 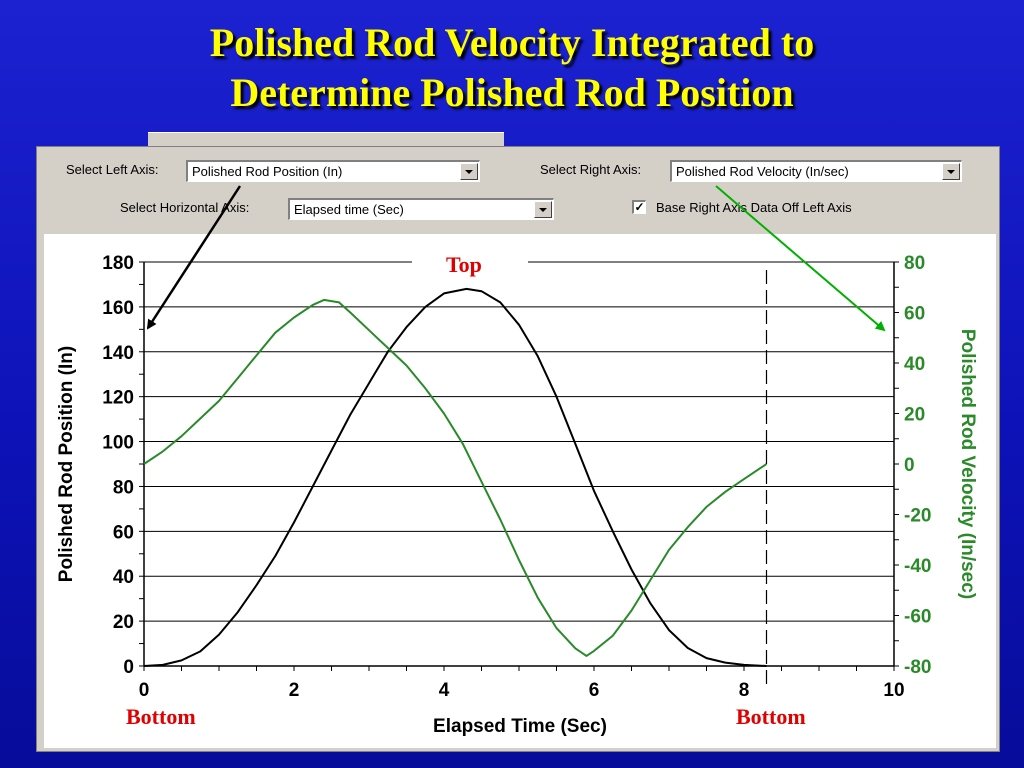 What do you see at coordinates (118, 353) in the screenshot?
I see `y-tick-label: 140` at bounding box center [118, 353].